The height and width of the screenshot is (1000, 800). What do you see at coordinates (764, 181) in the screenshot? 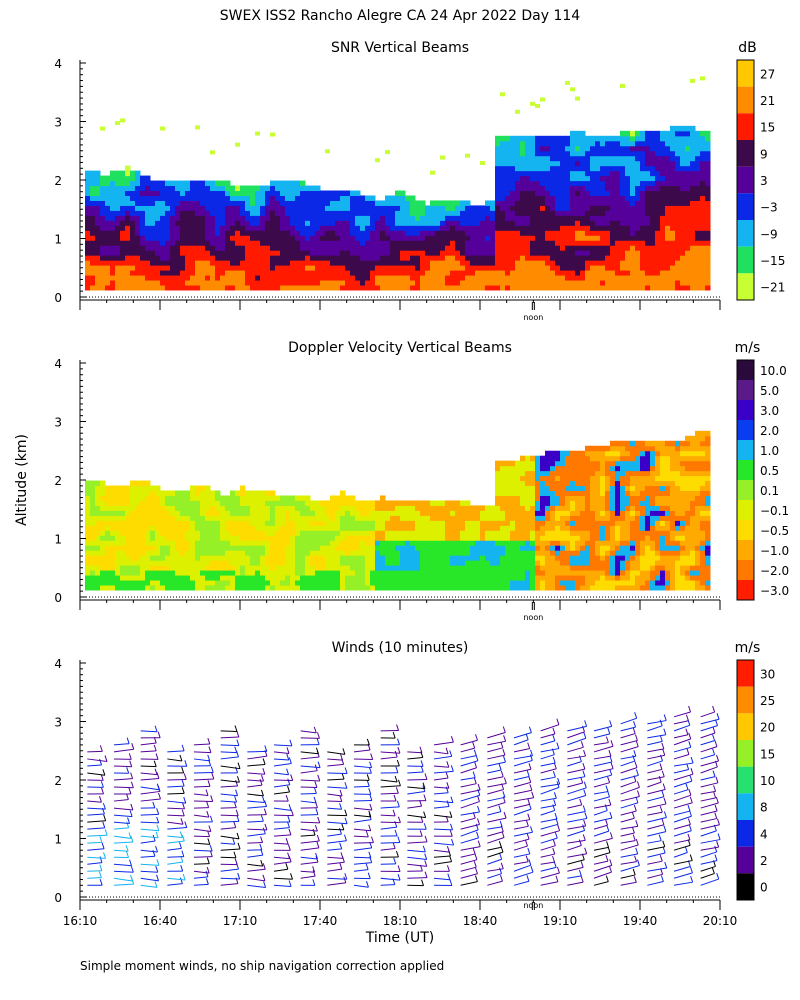
I see `colorbar-label: 3` at bounding box center [764, 181].